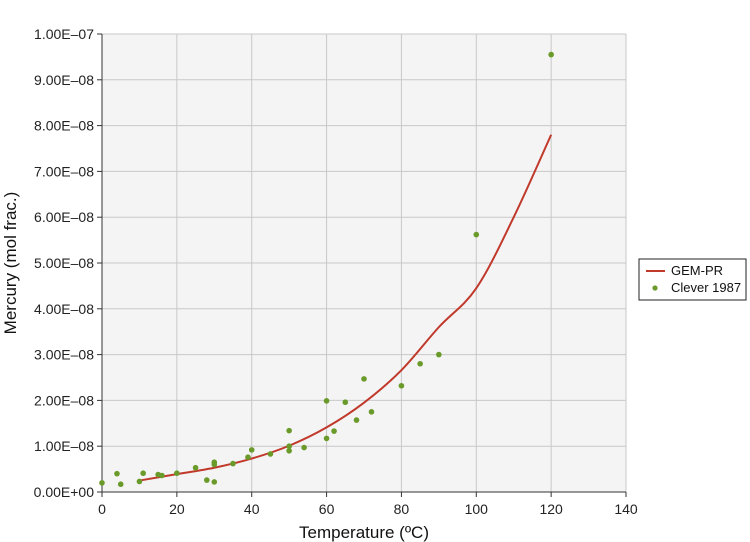  I want to click on y-tick-label: 2.00E–08, so click(64, 400).